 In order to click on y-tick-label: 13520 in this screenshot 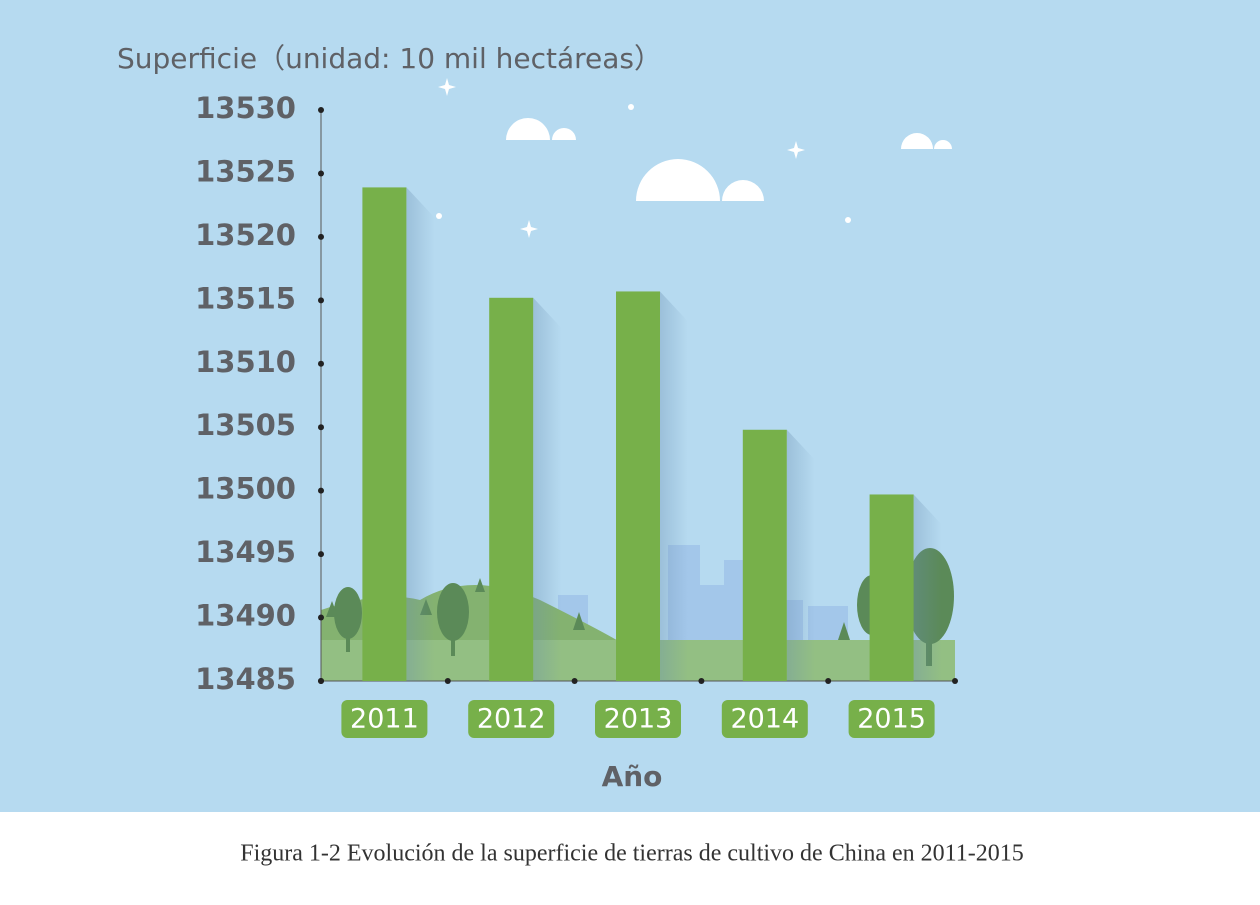, I will do `click(245, 235)`.